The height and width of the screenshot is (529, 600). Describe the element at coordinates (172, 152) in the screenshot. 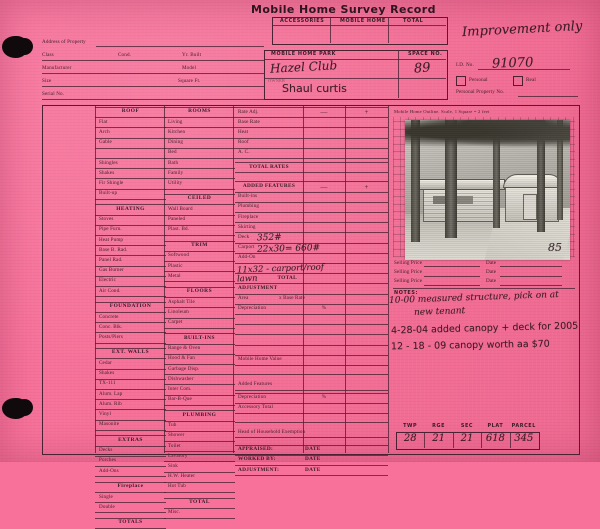

I see `checklist-item-bed: Bed` at that location.